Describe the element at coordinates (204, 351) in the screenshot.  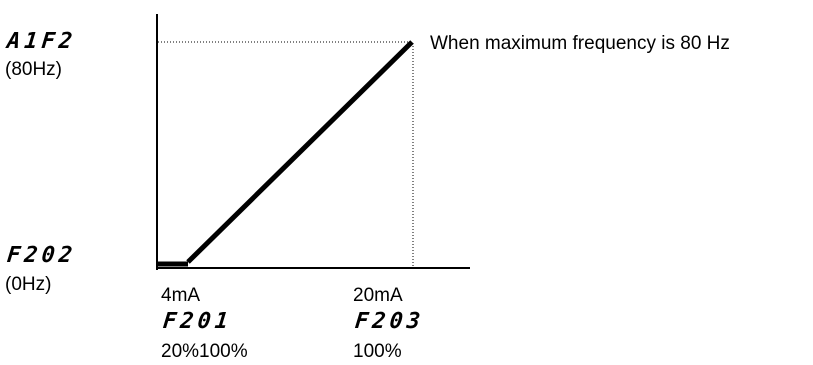
I see `x-point-4ma-percent: 20%100%` at that location.